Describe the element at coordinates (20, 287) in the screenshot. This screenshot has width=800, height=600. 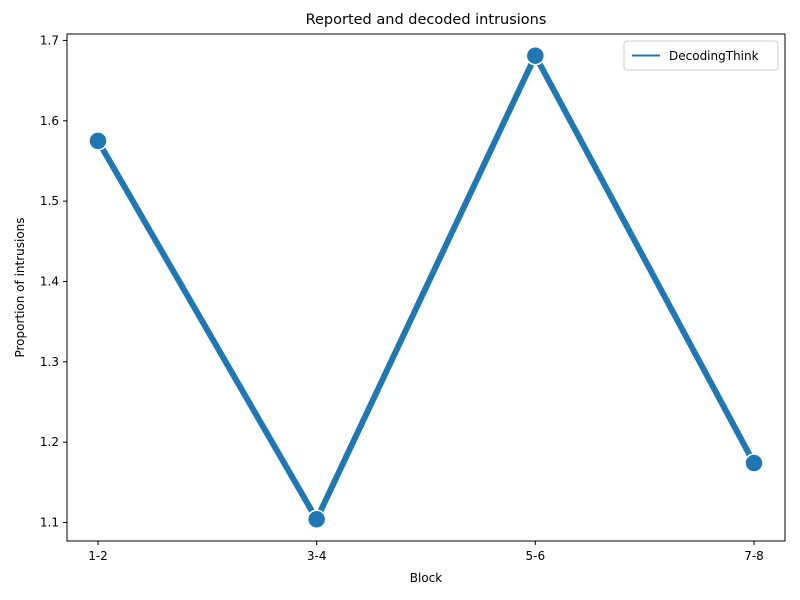
I see `y-axis-label: Proportion of intrusions` at that location.